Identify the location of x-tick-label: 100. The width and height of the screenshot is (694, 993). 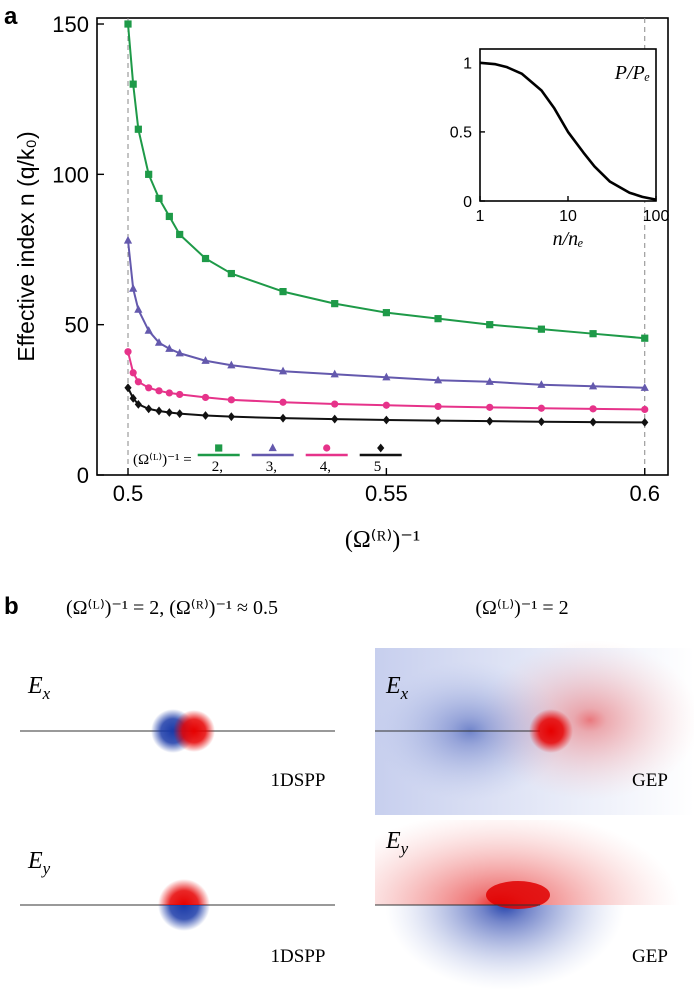
(656, 216).